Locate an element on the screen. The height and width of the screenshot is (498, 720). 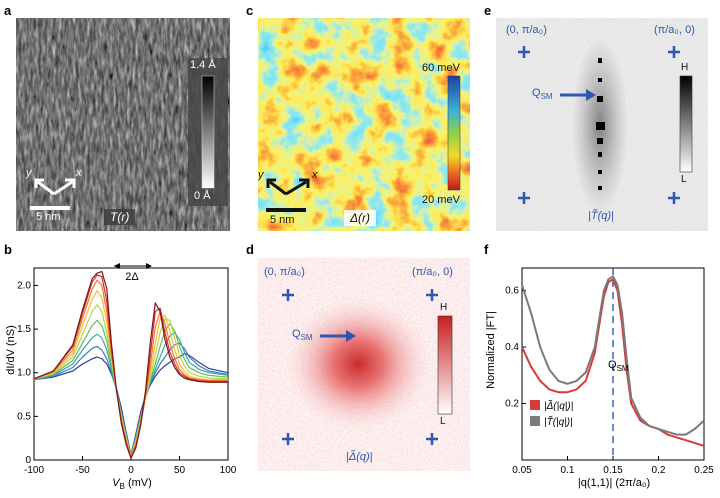
colorbar-top-label: 60 meV is located at coordinates (441, 68).